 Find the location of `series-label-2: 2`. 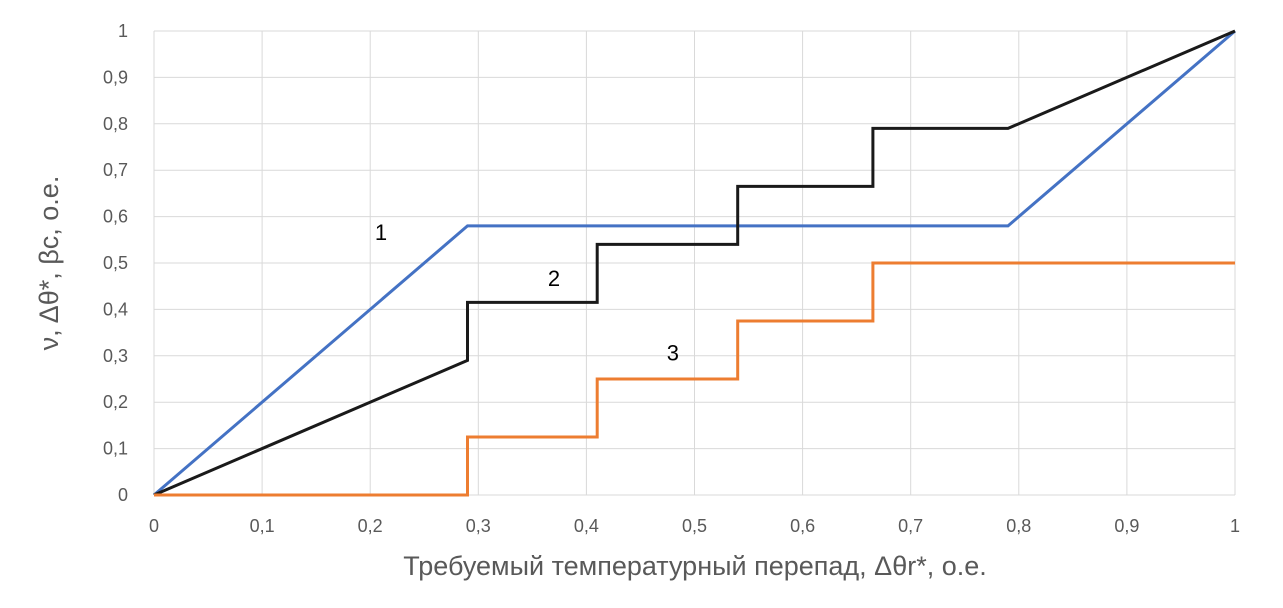

series-label-2: 2 is located at coordinates (554, 278).